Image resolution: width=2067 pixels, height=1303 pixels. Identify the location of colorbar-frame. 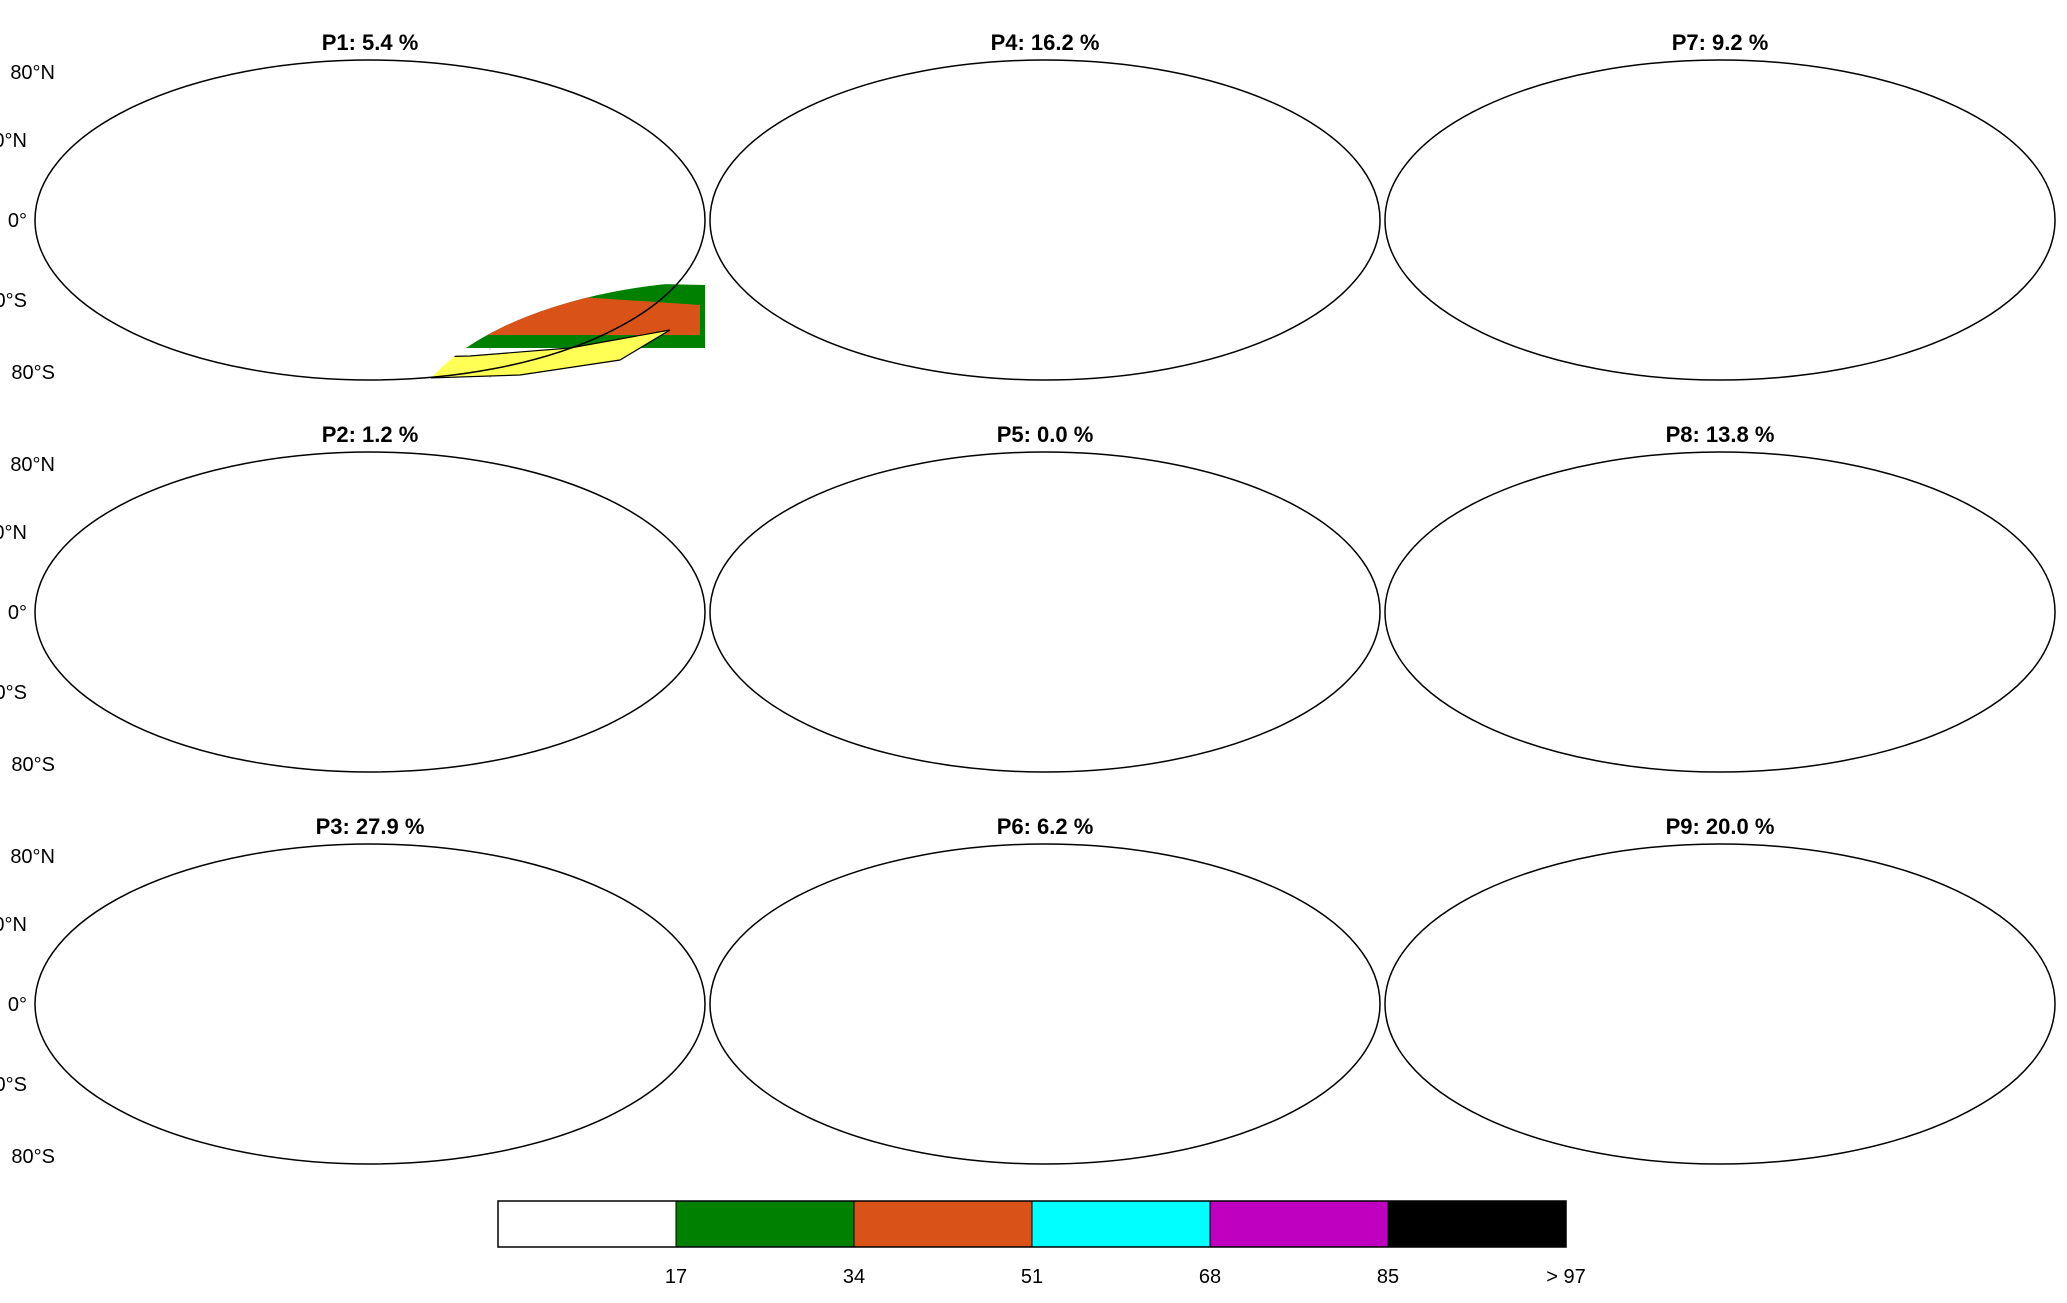
(1032, 1224).